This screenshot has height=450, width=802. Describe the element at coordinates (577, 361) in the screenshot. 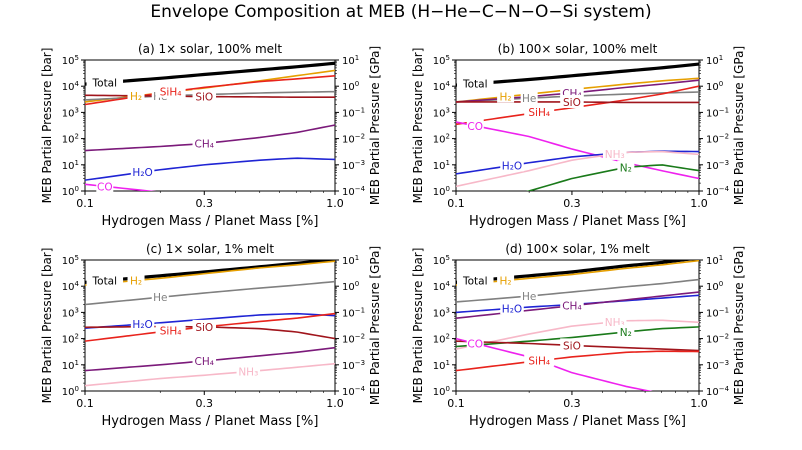

I see `series-line-SiH4` at that location.